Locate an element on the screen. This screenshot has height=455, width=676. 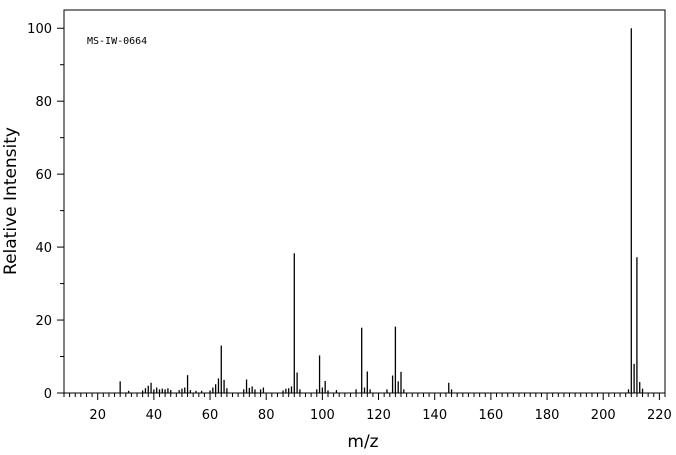
y-tick-label: 100 is located at coordinates (39, 29).